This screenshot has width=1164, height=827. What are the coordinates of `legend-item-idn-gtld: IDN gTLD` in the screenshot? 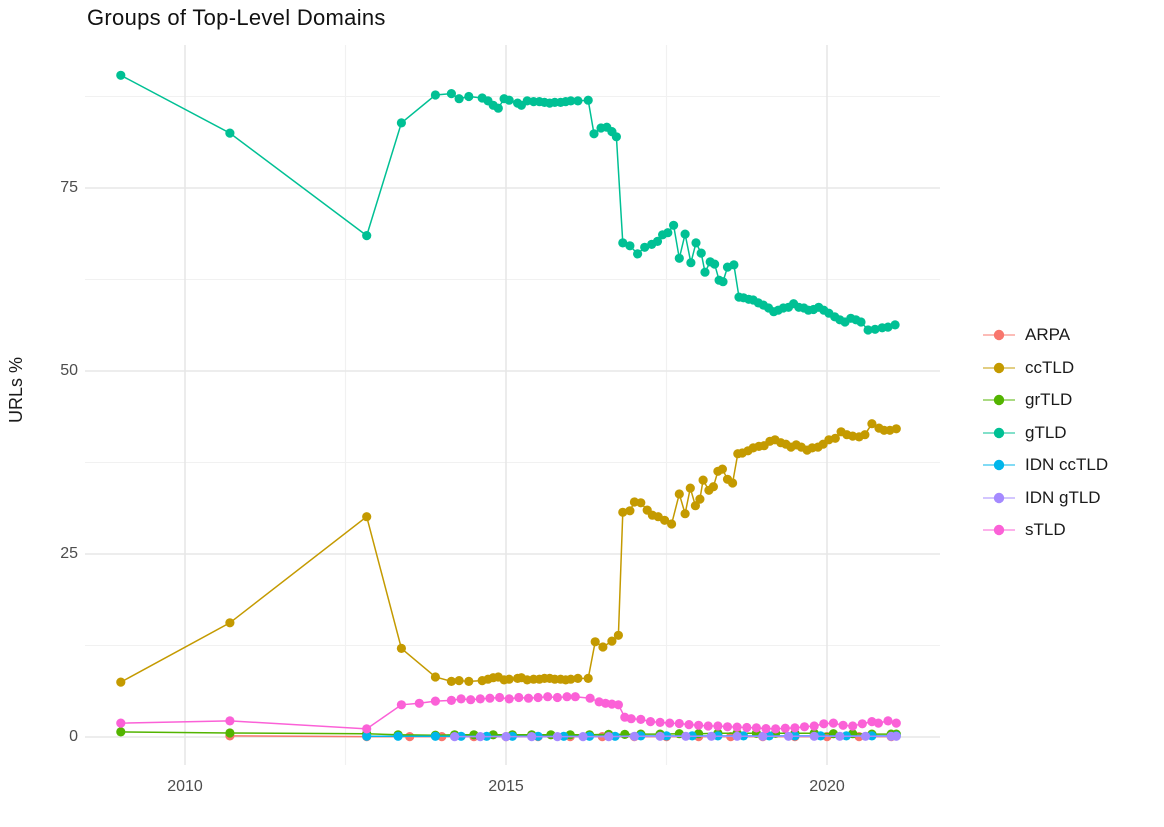 It's located at (1045, 498).